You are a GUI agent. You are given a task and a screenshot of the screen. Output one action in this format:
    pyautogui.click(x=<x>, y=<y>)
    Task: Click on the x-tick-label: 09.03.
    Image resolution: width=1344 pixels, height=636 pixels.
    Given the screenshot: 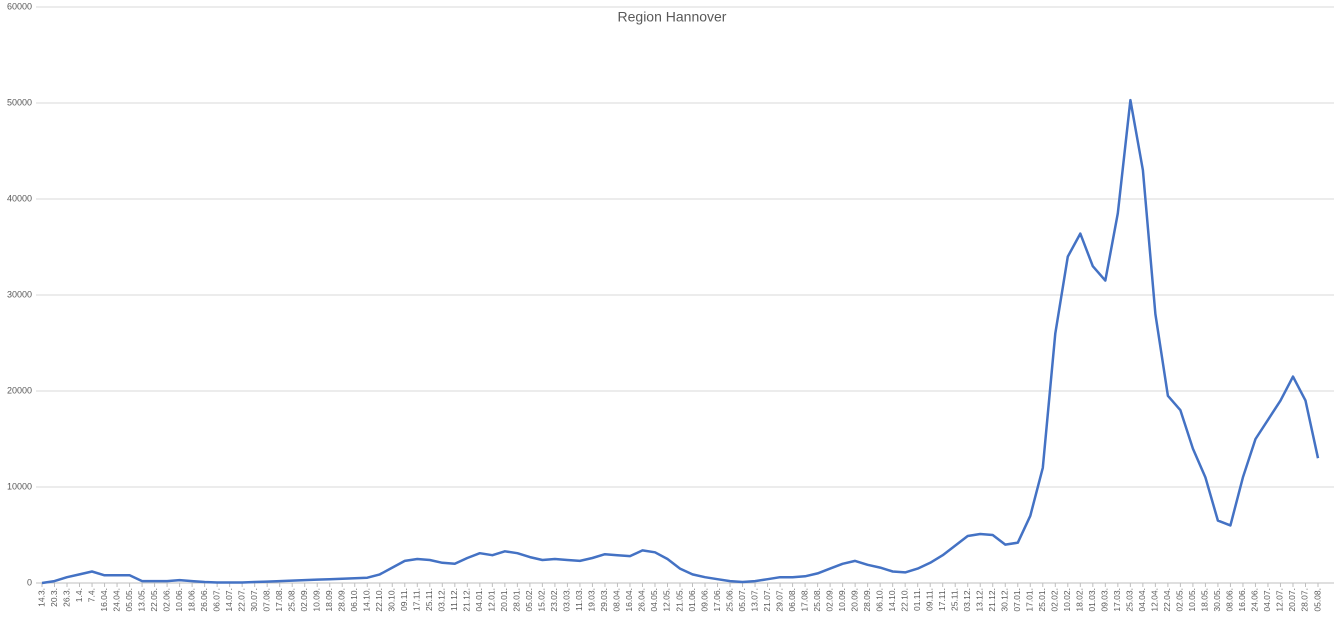 What is the action you would take?
    pyautogui.click(x=1105, y=600)
    